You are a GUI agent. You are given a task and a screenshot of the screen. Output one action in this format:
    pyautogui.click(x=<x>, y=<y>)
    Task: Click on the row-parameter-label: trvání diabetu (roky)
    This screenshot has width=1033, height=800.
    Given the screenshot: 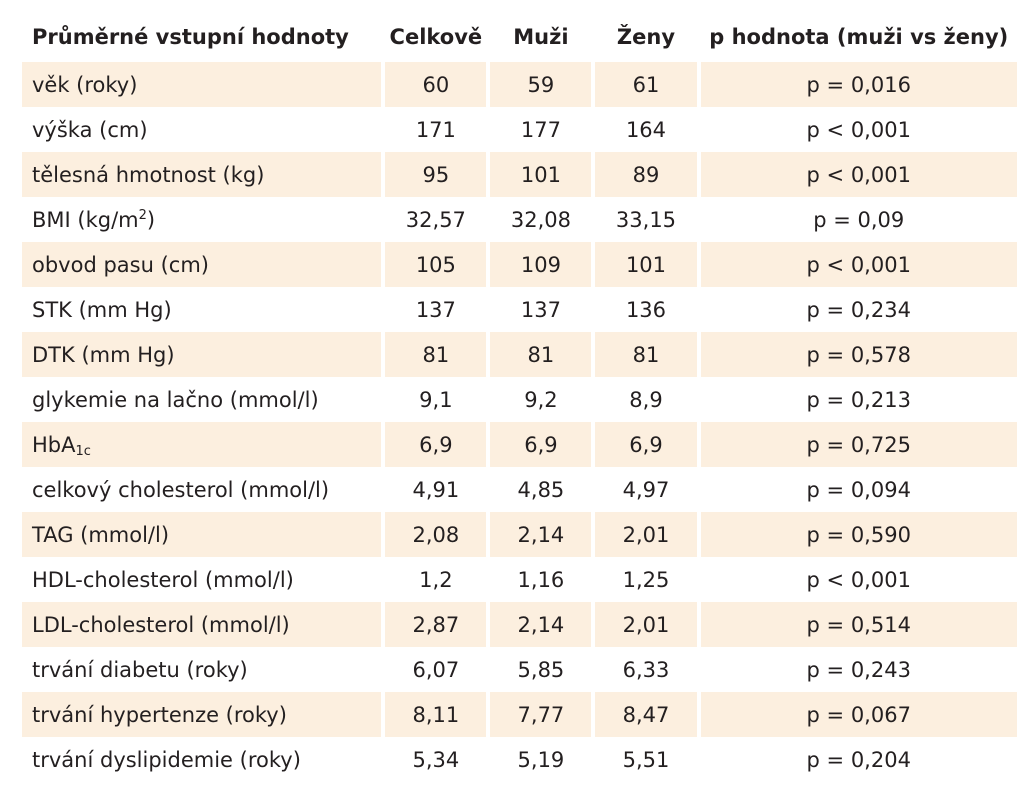 What is the action you would take?
    pyautogui.click(x=201, y=669)
    